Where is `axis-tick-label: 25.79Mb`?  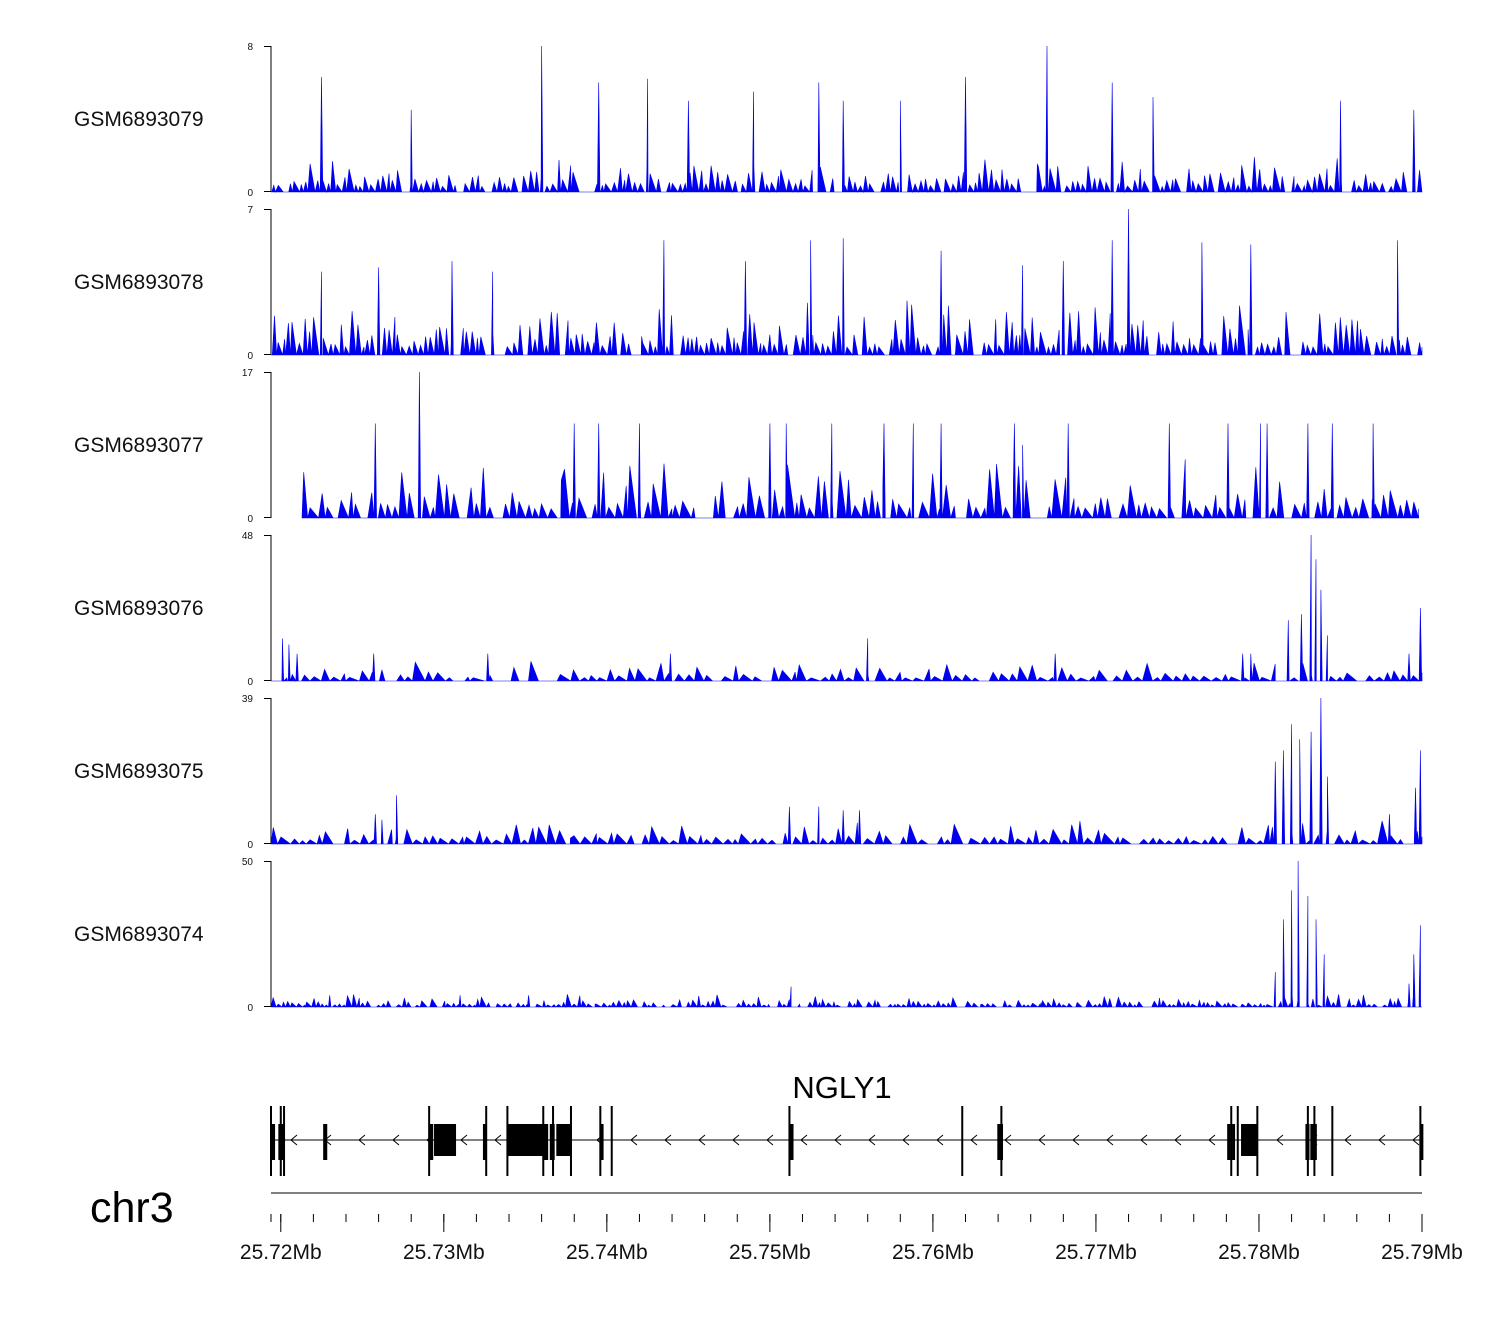 axis-tick-label: 25.79Mb is located at coordinates (1422, 1252).